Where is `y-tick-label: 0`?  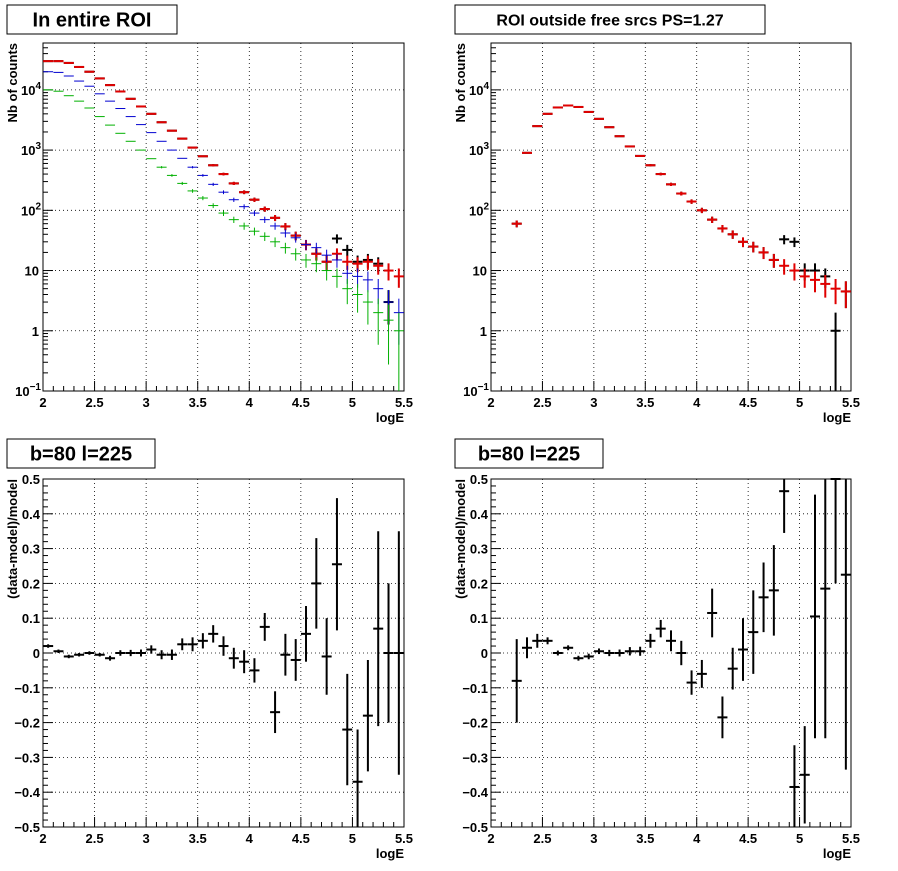
y-tick-label: 0 is located at coordinates (484, 653).